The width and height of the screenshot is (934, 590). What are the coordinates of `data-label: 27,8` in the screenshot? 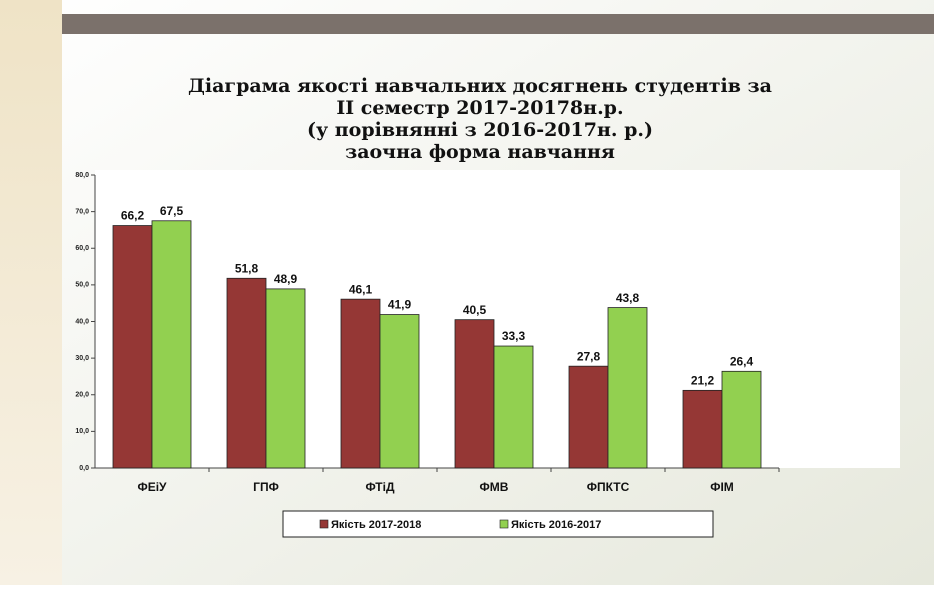 It's located at (589, 356).